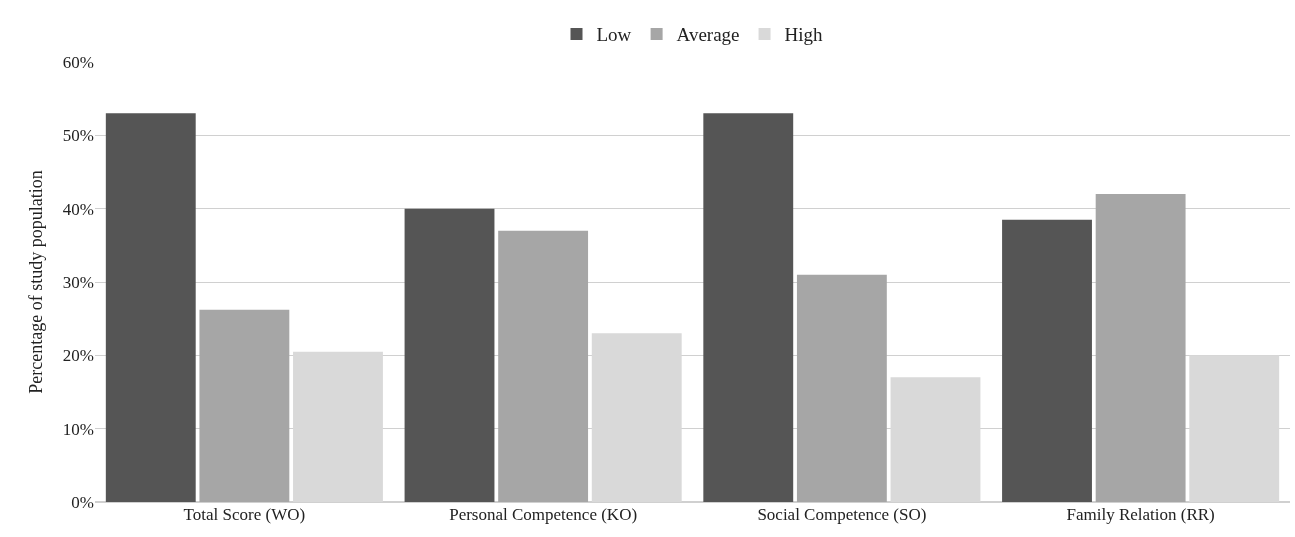  Describe the element at coordinates (614, 35) in the screenshot. I see `legend-label: Low` at that location.